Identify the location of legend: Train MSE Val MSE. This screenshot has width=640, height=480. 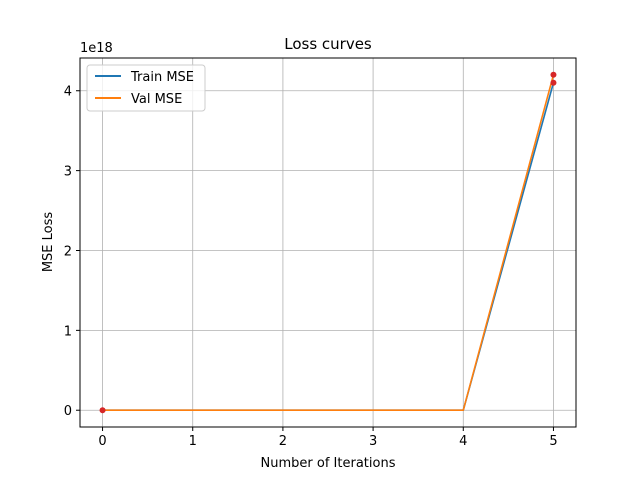
(146, 88).